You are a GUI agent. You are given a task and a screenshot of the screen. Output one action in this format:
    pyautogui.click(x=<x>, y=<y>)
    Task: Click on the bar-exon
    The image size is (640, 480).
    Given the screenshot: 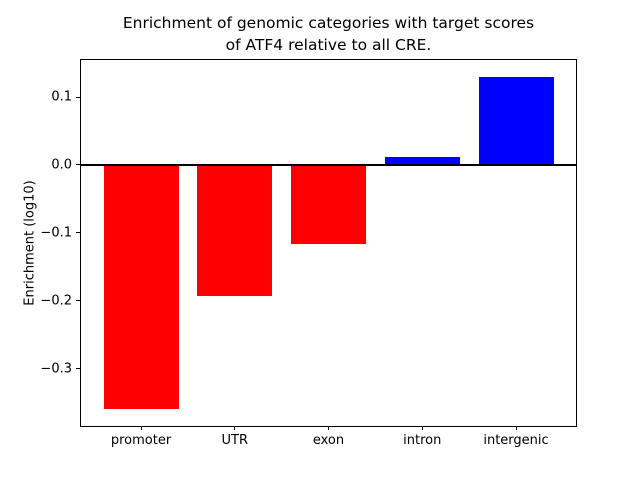 What is the action you would take?
    pyautogui.click(x=328, y=204)
    